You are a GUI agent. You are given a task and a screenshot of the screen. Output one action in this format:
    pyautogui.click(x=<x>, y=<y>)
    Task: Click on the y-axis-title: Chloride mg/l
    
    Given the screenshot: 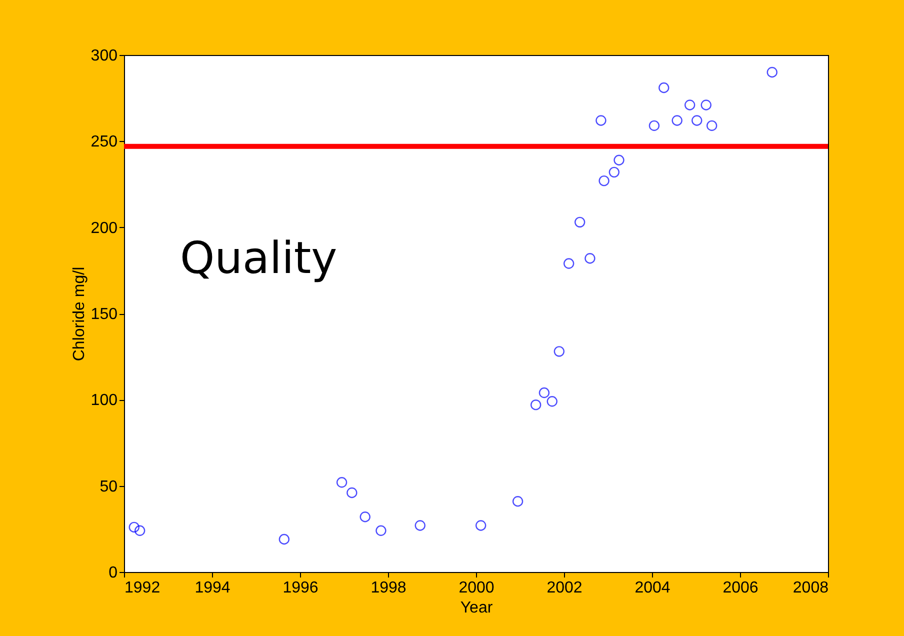 What is the action you would take?
    pyautogui.click(x=79, y=314)
    